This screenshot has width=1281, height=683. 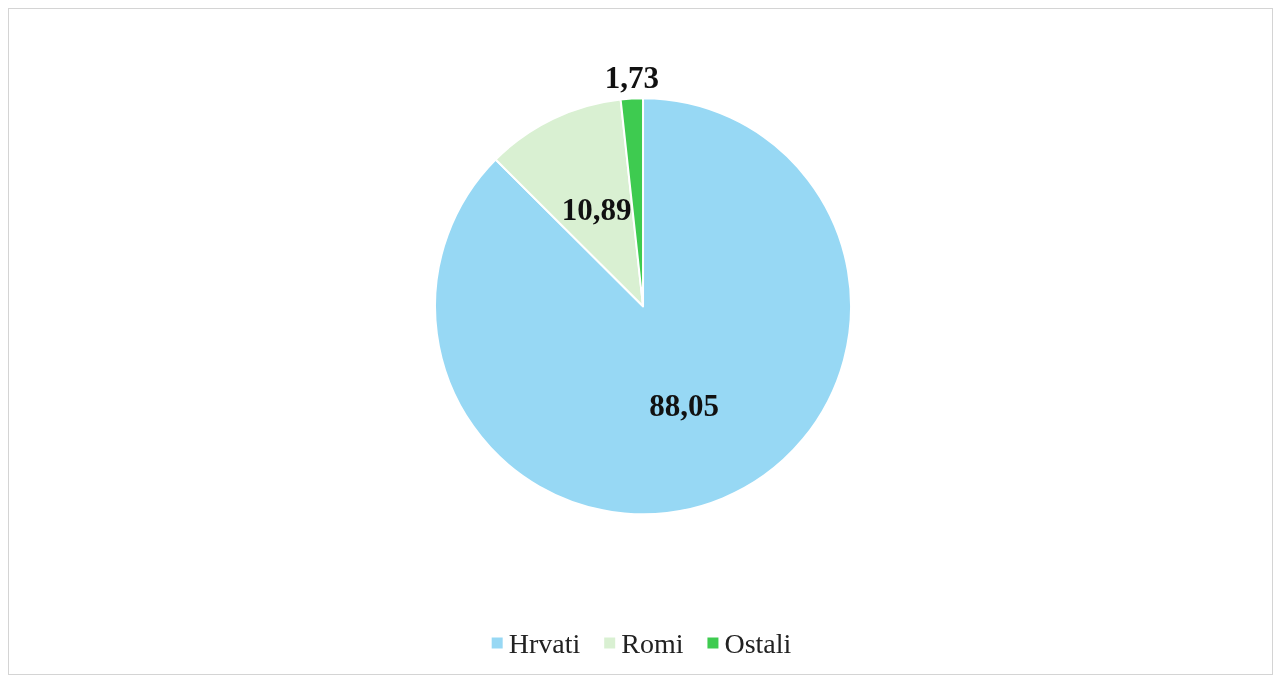 What do you see at coordinates (684, 405) in the screenshot?
I see `data-label: 88,05` at bounding box center [684, 405].